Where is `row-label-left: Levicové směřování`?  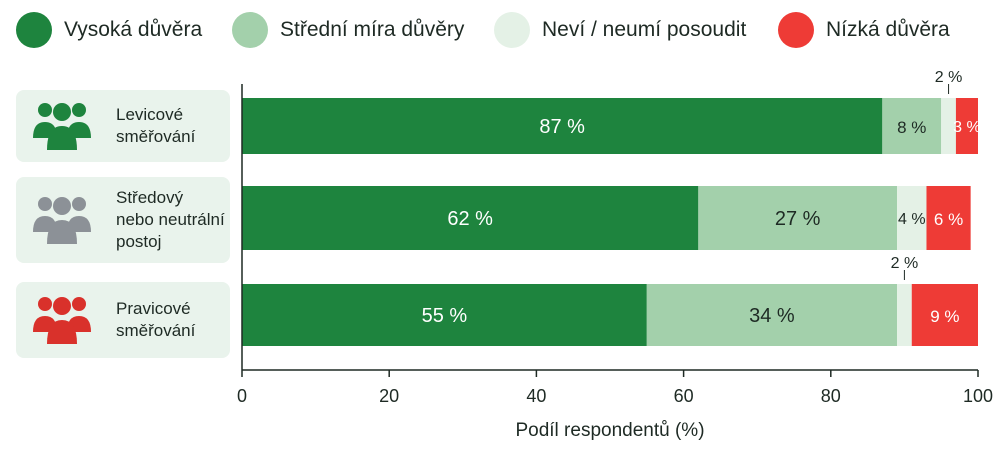
row-label-left: Levicové směřování is located at coordinates (155, 126).